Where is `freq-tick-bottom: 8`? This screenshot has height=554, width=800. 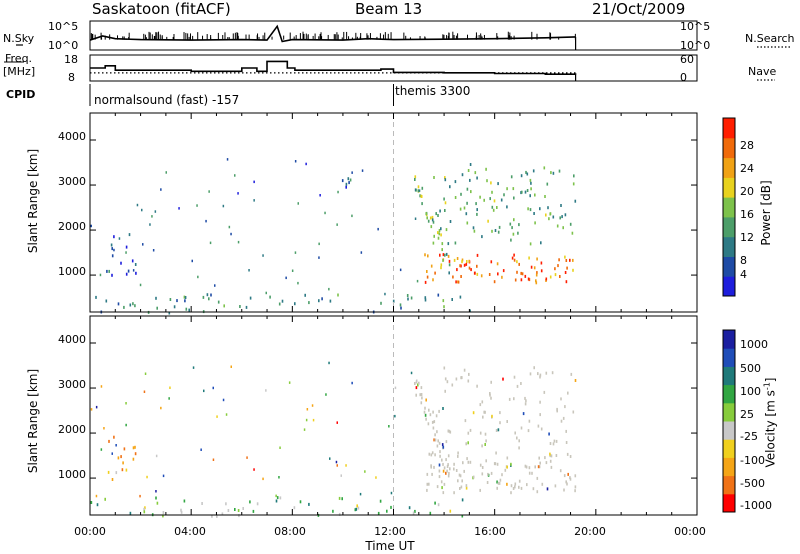 freq-tick-bottom: 8 is located at coordinates (71, 77).